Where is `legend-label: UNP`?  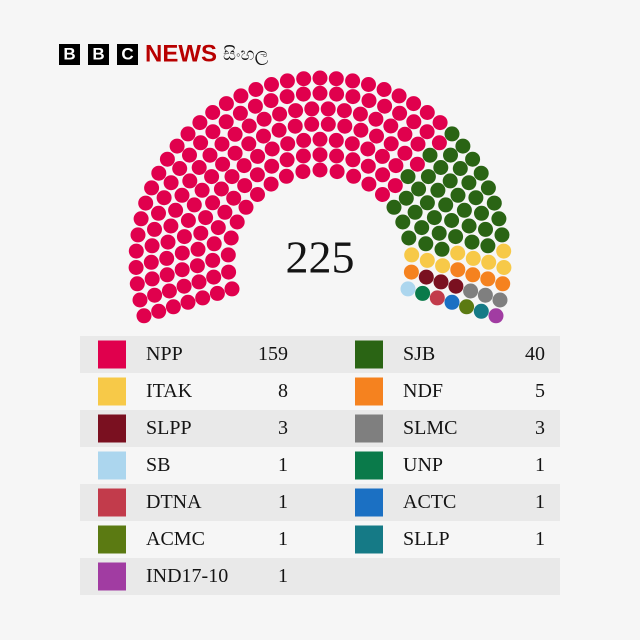 legend-label: UNP is located at coordinates (423, 465).